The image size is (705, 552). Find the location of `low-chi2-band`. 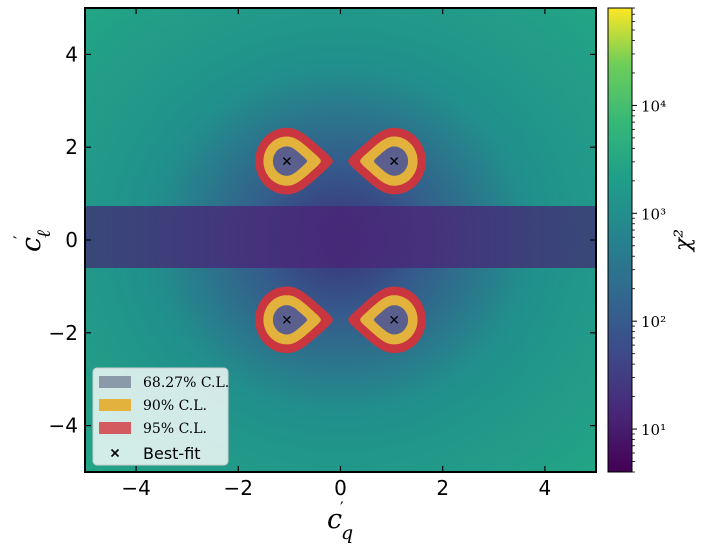

low-chi2-band is located at coordinates (340, 237).